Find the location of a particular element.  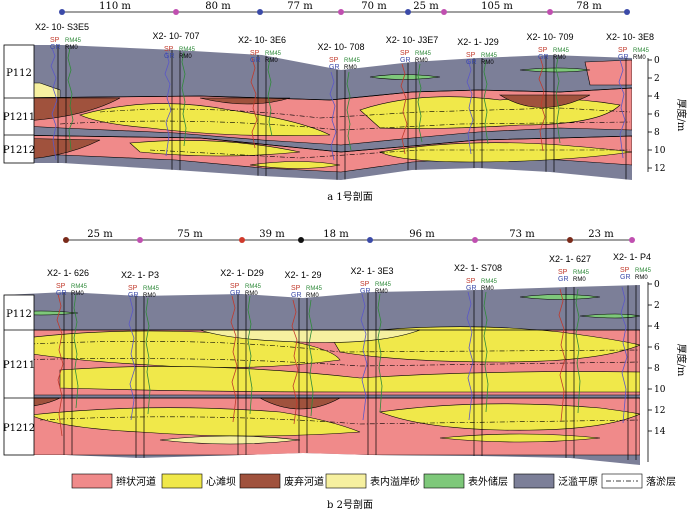

a-well-3-gr-label: GR is located at coordinates (255, 60).